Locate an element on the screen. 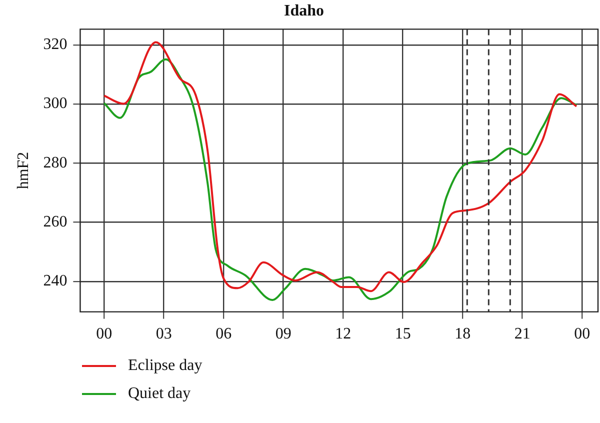 The height and width of the screenshot is (423, 600). y-axis-title: hmF2 is located at coordinates (23, 171).